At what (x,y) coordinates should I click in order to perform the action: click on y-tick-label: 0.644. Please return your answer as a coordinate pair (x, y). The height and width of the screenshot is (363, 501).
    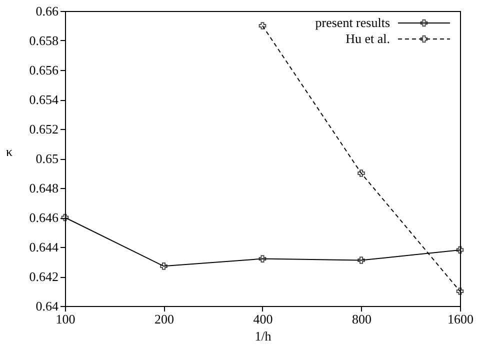
    Looking at the image, I should click on (44, 247).